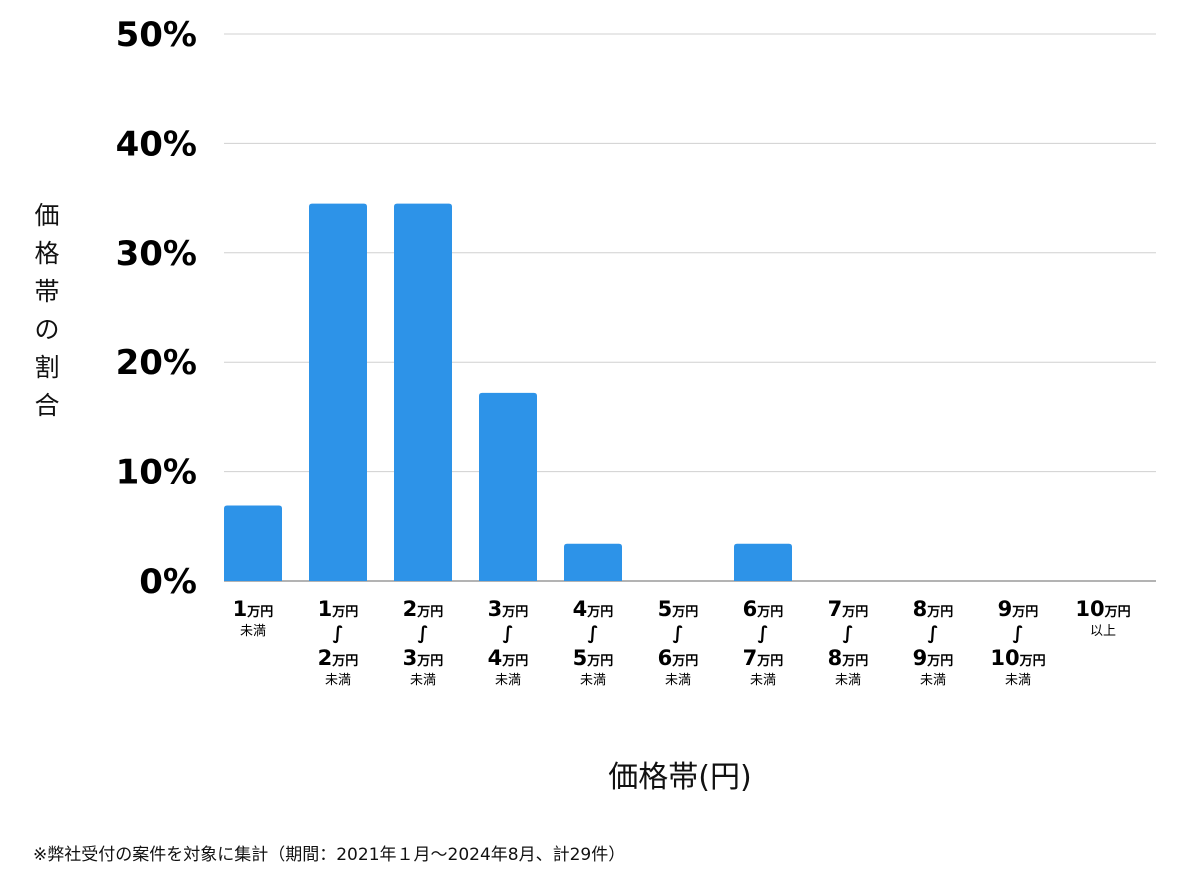 This screenshot has width=1200, height=874. Describe the element at coordinates (156, 254) in the screenshot. I see `y-tick-label: 30%` at that location.